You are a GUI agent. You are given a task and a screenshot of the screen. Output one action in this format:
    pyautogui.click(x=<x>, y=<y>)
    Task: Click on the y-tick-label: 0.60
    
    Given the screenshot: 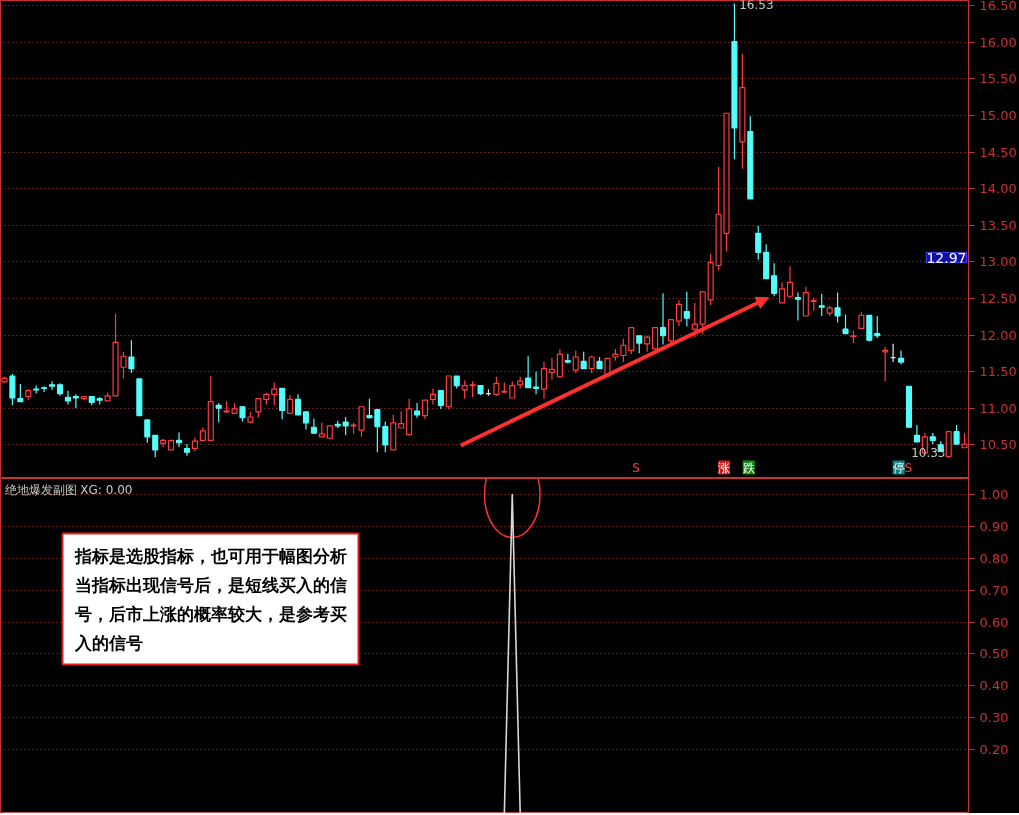 What is the action you would take?
    pyautogui.click(x=994, y=622)
    